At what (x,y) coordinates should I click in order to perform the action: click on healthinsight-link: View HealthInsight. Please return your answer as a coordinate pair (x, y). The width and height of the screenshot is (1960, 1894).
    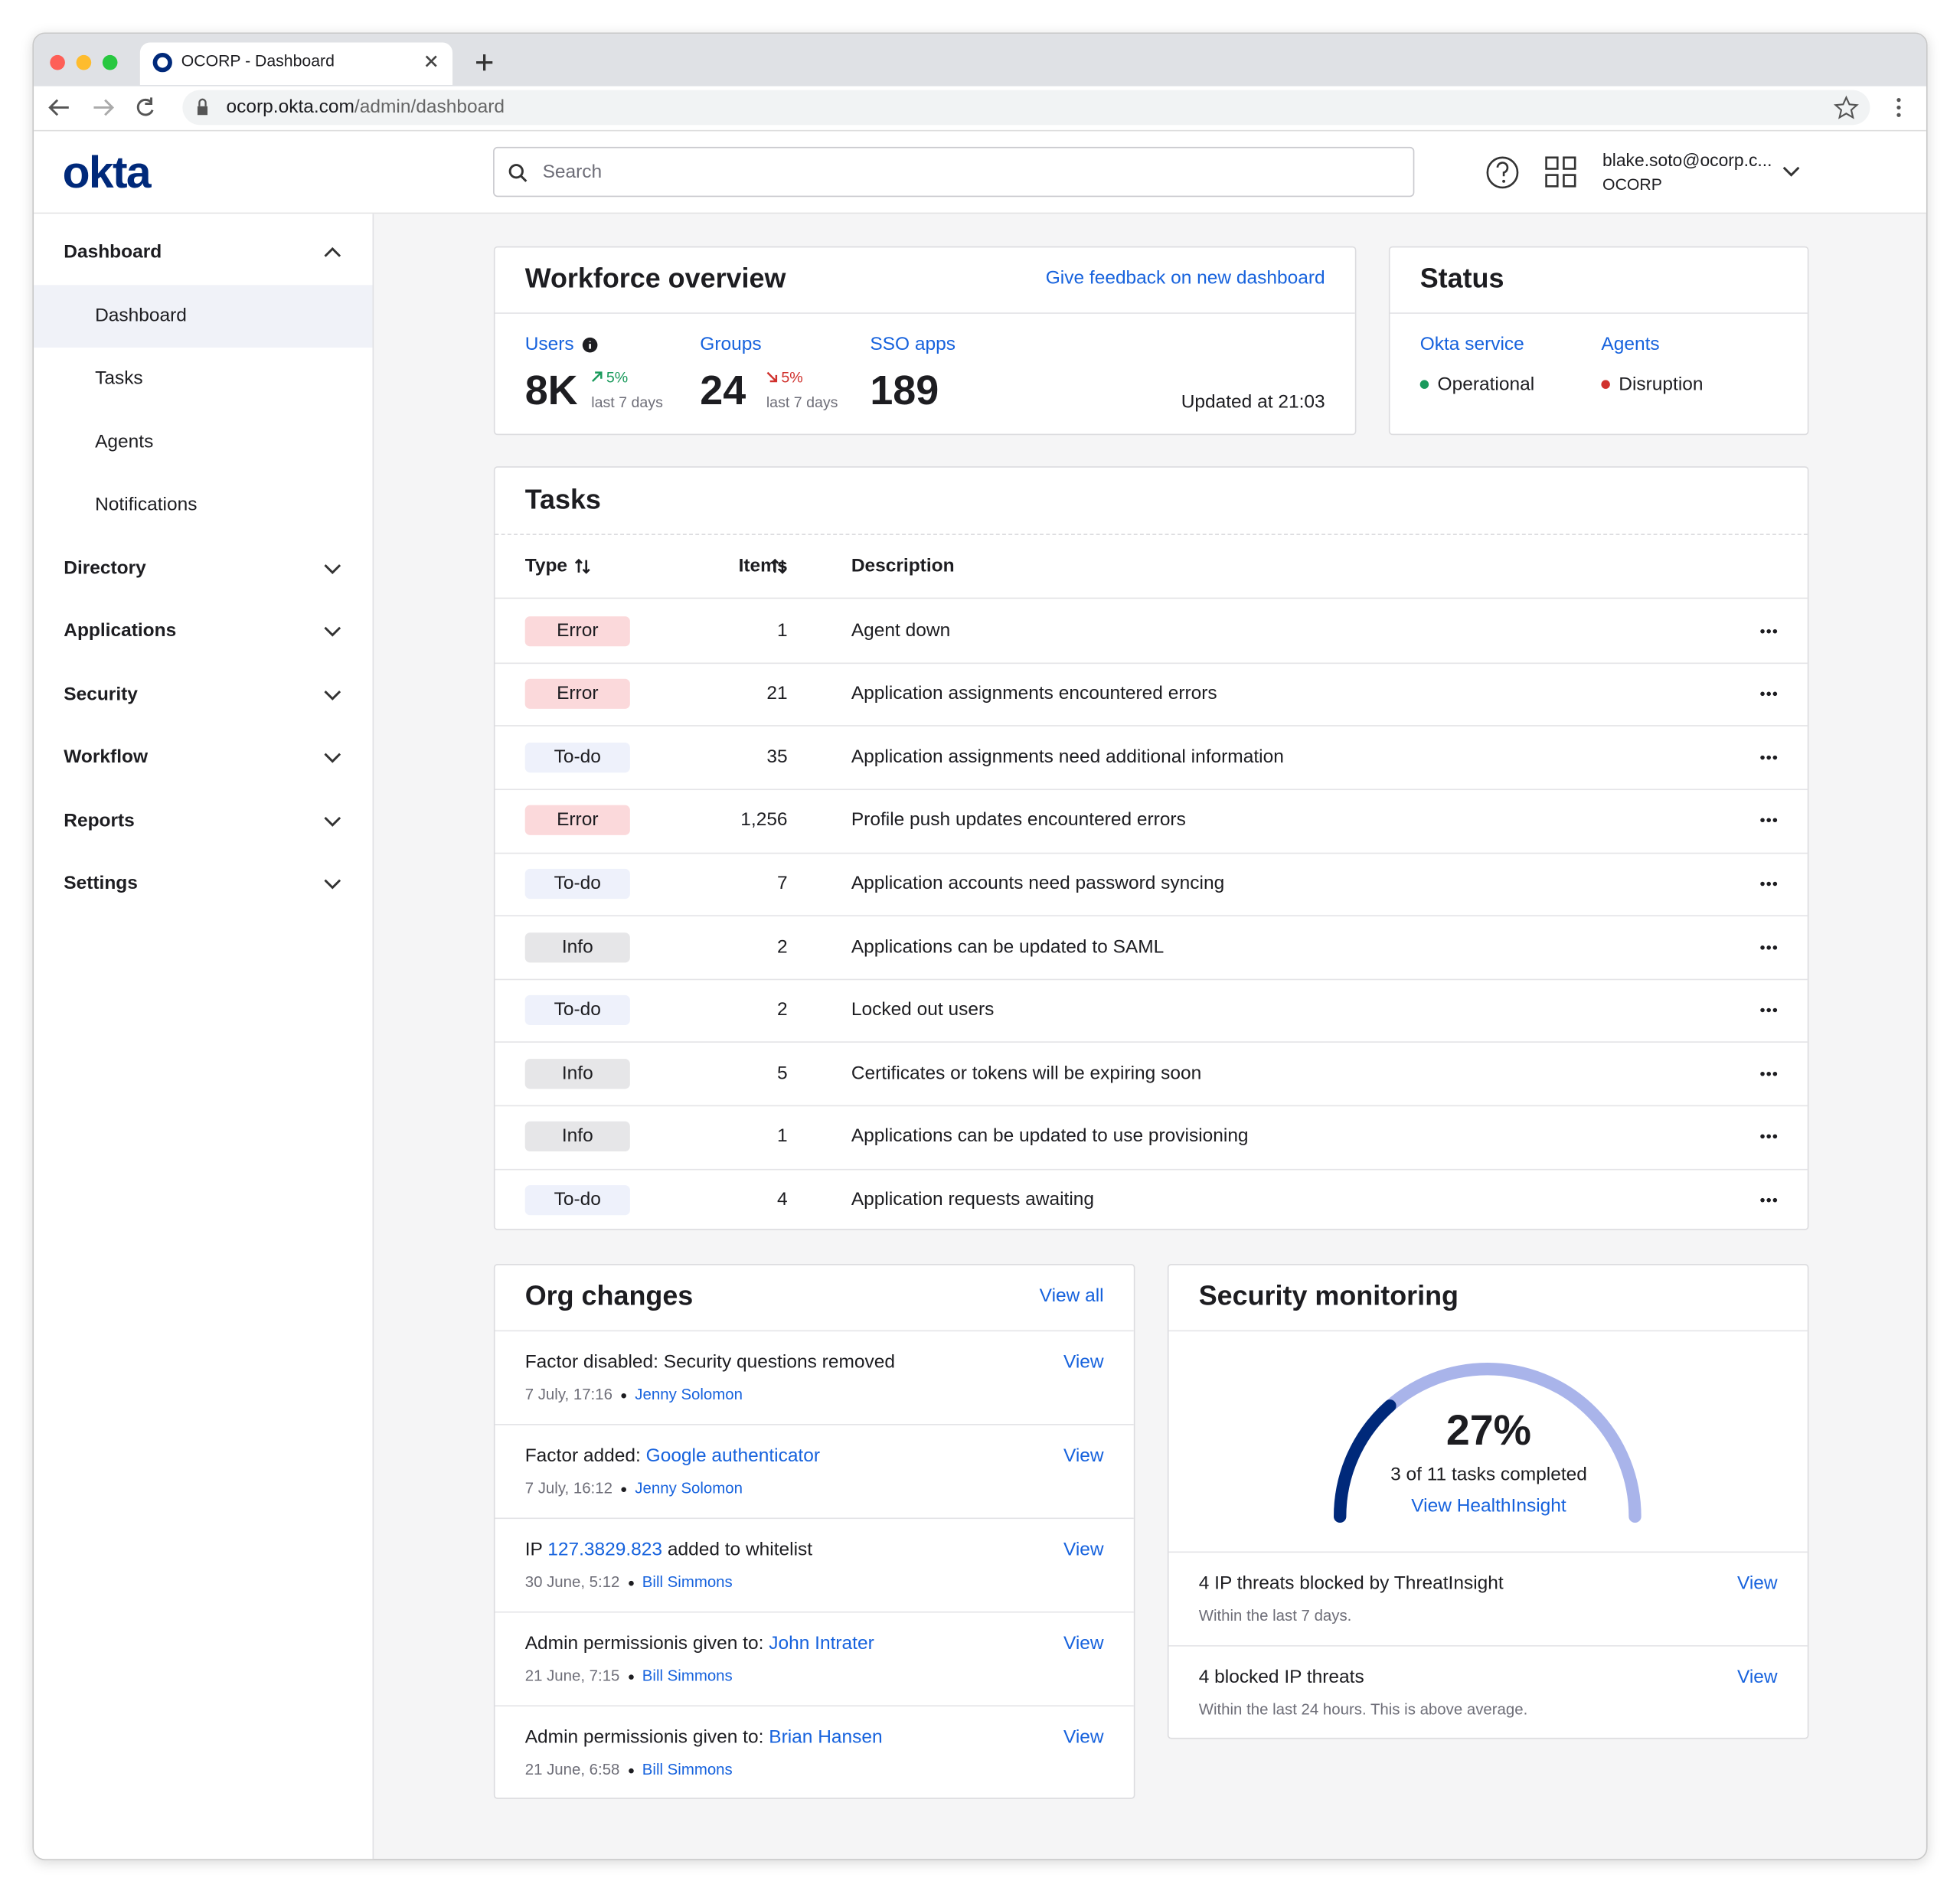
    Looking at the image, I should click on (1488, 1506).